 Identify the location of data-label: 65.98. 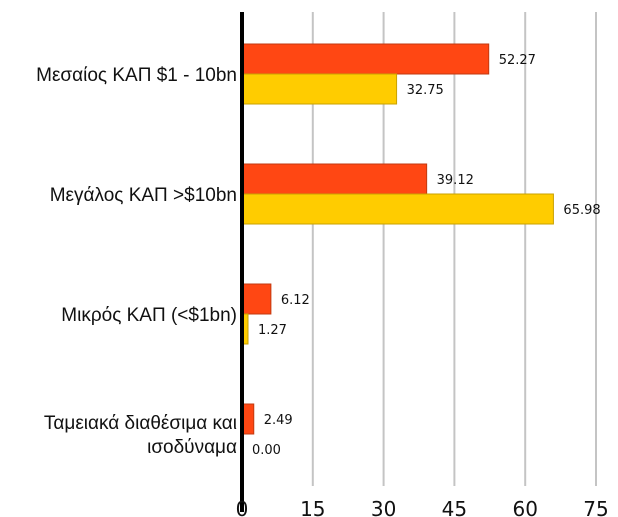
(581, 210).